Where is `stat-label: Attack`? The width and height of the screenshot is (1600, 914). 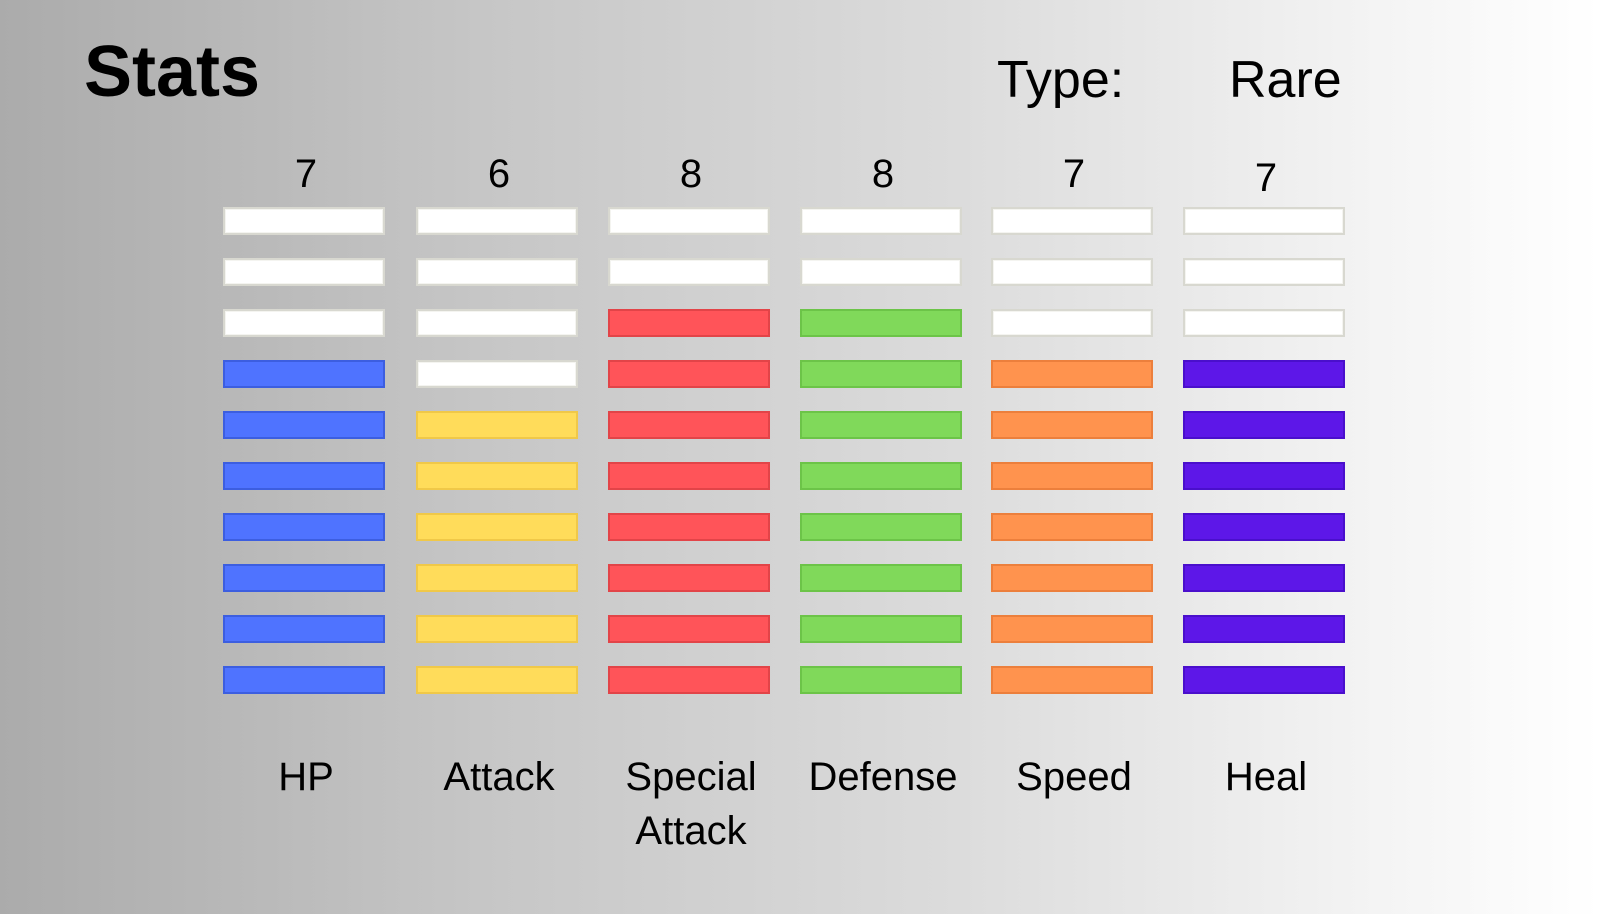
stat-label: Attack is located at coordinates (499, 777).